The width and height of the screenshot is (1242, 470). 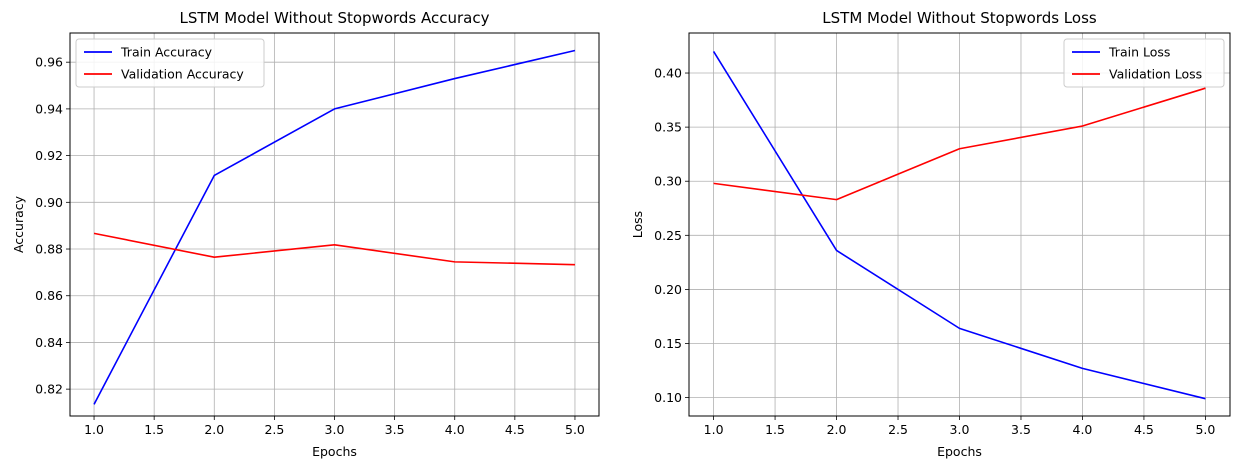 I want to click on loss-y-tick-label: 0.35, so click(x=668, y=127).